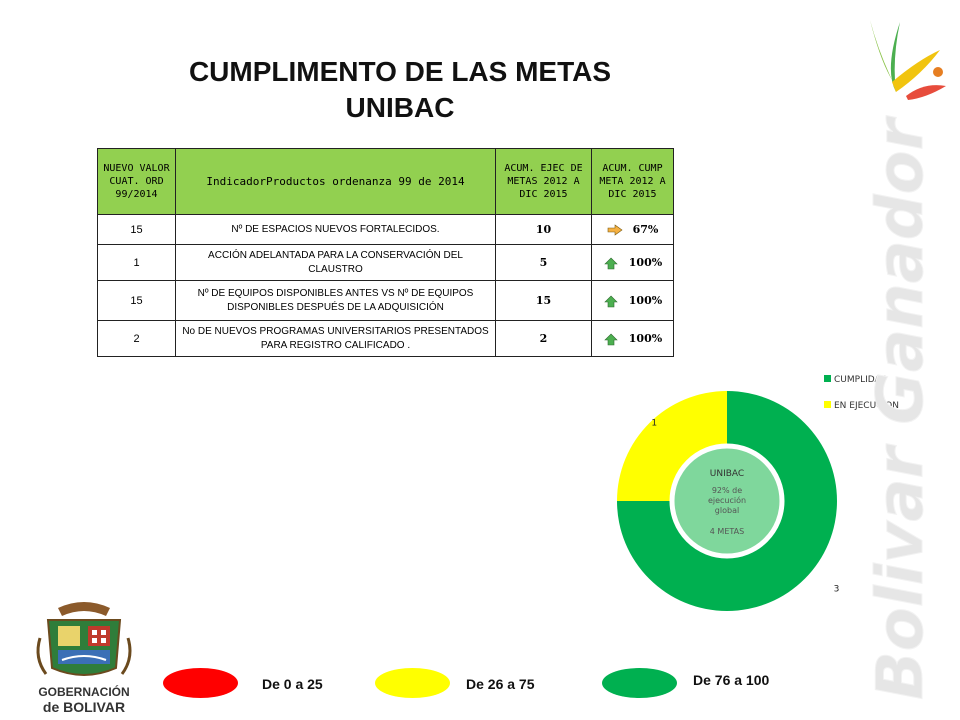 This screenshot has width=960, height=720. Describe the element at coordinates (837, 590) in the screenshot. I see `data-label-cumplidas: 3` at that location.